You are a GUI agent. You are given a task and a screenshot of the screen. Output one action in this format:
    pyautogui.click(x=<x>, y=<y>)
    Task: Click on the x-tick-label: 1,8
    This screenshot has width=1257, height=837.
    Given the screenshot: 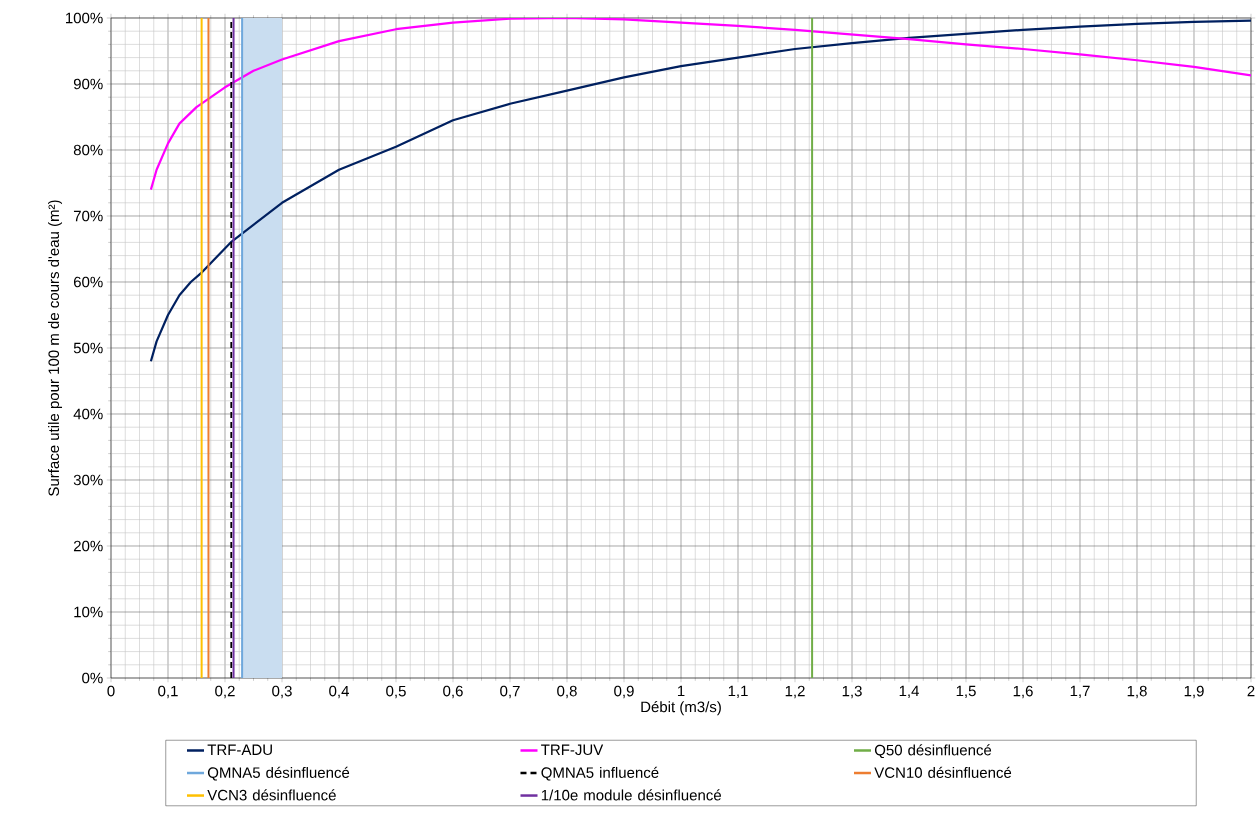 What is the action you would take?
    pyautogui.click(x=1137, y=692)
    